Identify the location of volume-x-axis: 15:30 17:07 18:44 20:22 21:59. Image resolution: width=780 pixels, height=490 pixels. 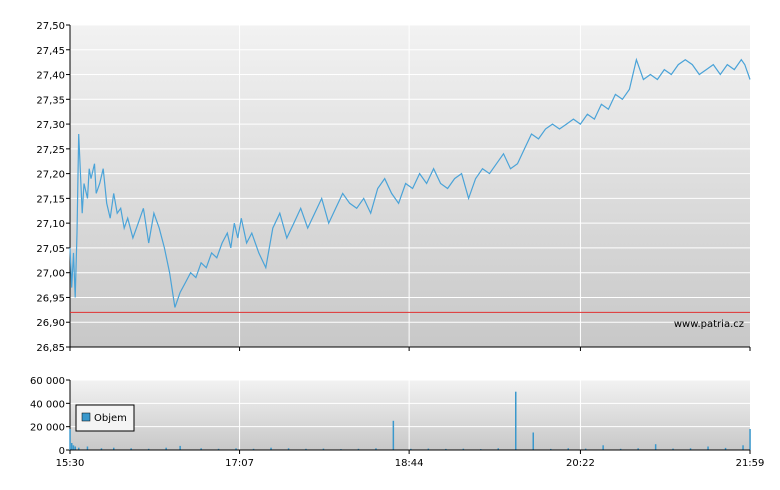
(410, 459).